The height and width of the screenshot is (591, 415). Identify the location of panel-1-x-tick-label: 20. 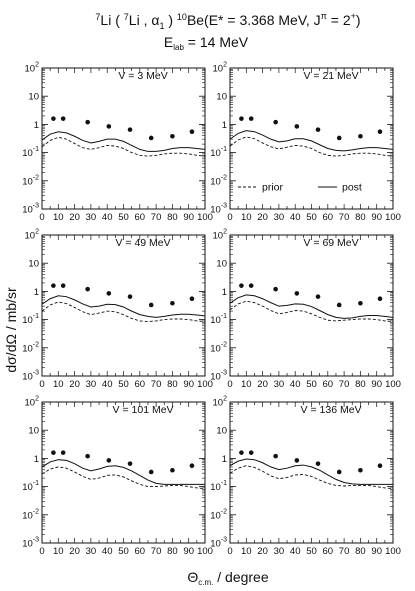
(74, 217).